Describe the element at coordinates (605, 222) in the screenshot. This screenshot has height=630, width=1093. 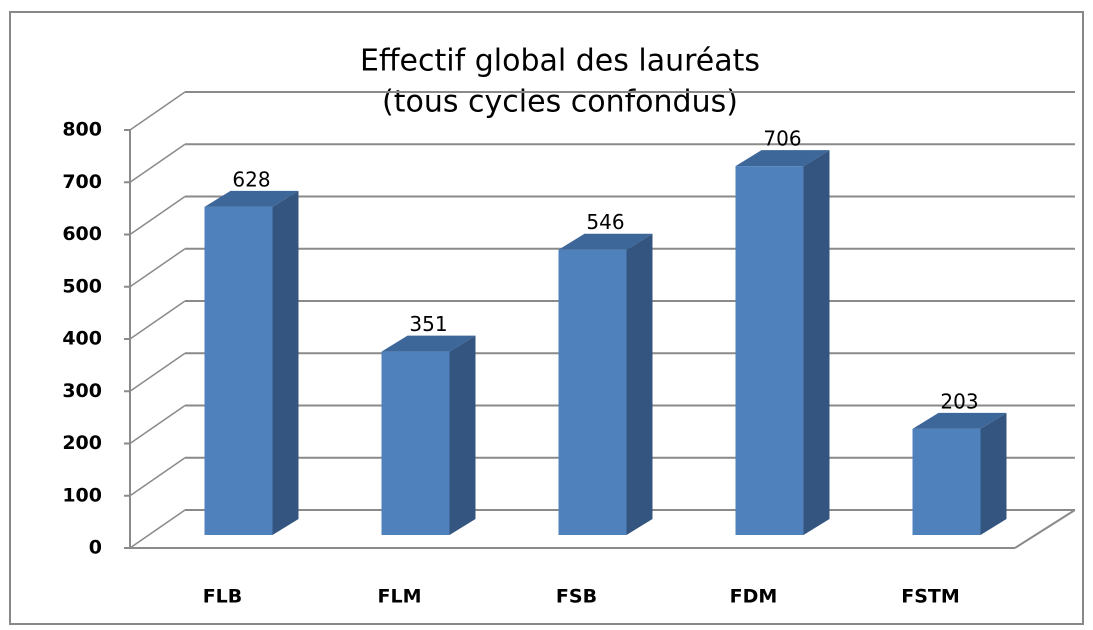
I see `data-label: 546` at that location.